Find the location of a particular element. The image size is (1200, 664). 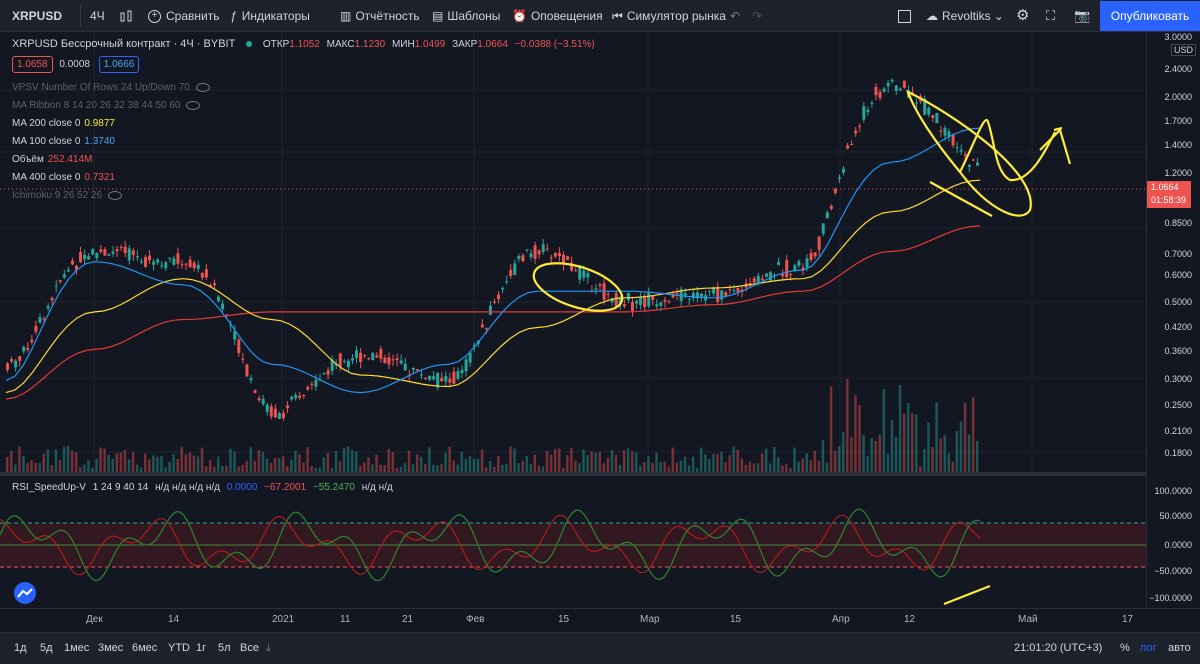

tradingview-logo-icon is located at coordinates (25, 593).